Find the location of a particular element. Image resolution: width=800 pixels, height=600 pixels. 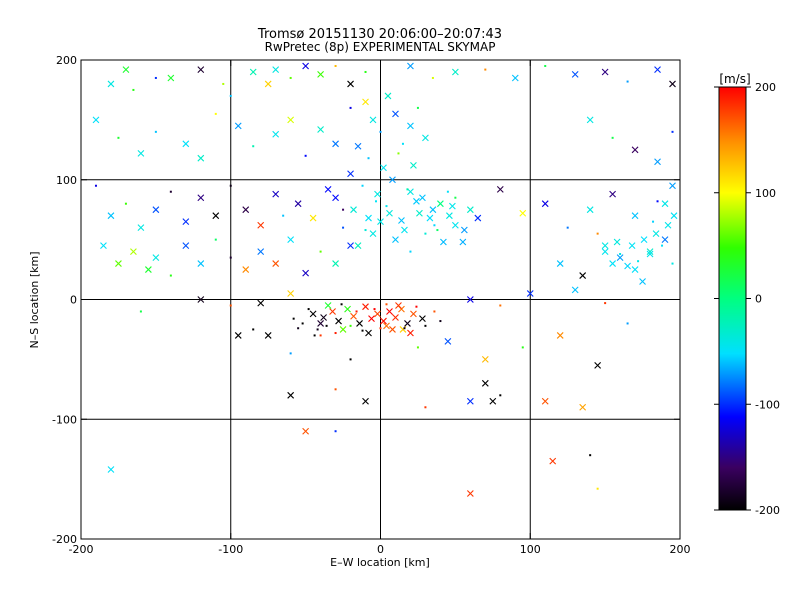

colorbar-tick-label: -100 is located at coordinates (767, 404).